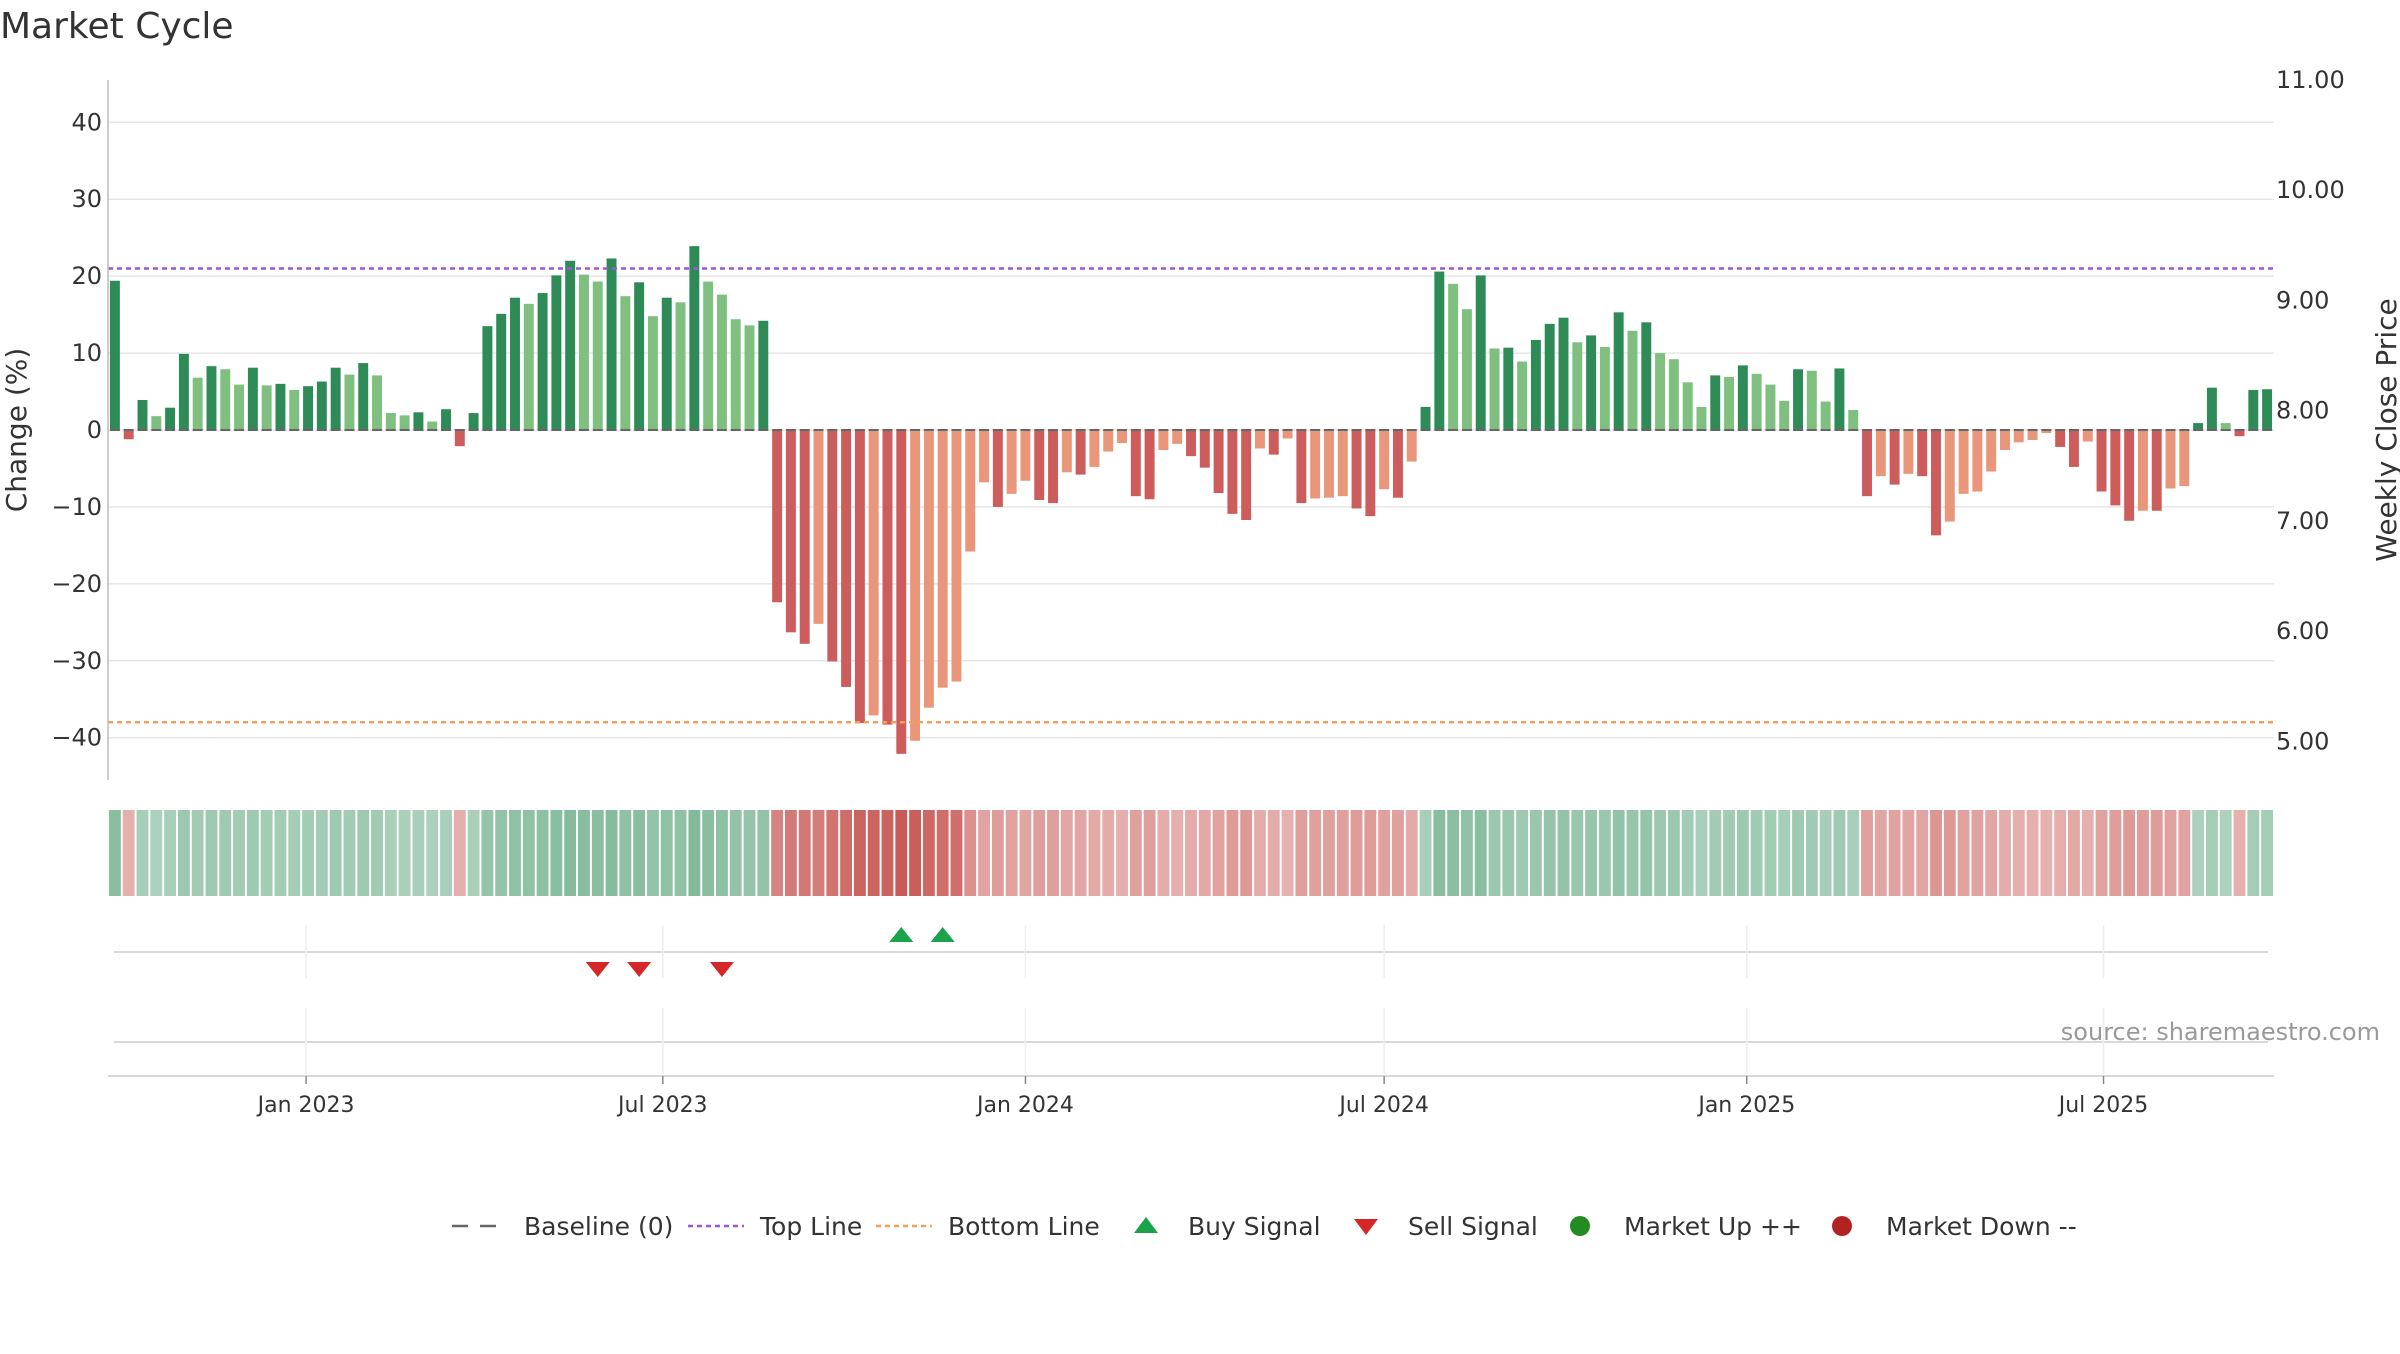  What do you see at coordinates (1686, 1226) in the screenshot?
I see `legend-item: Market Up ++` at bounding box center [1686, 1226].